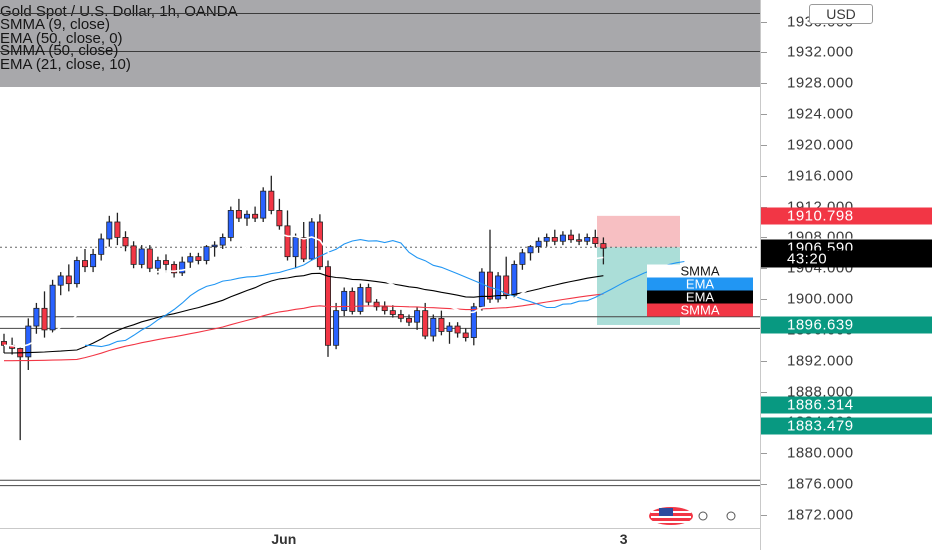 This screenshot has width=932, height=551. What do you see at coordinates (693, 516) in the screenshot?
I see `economic-events-badge` at bounding box center [693, 516].